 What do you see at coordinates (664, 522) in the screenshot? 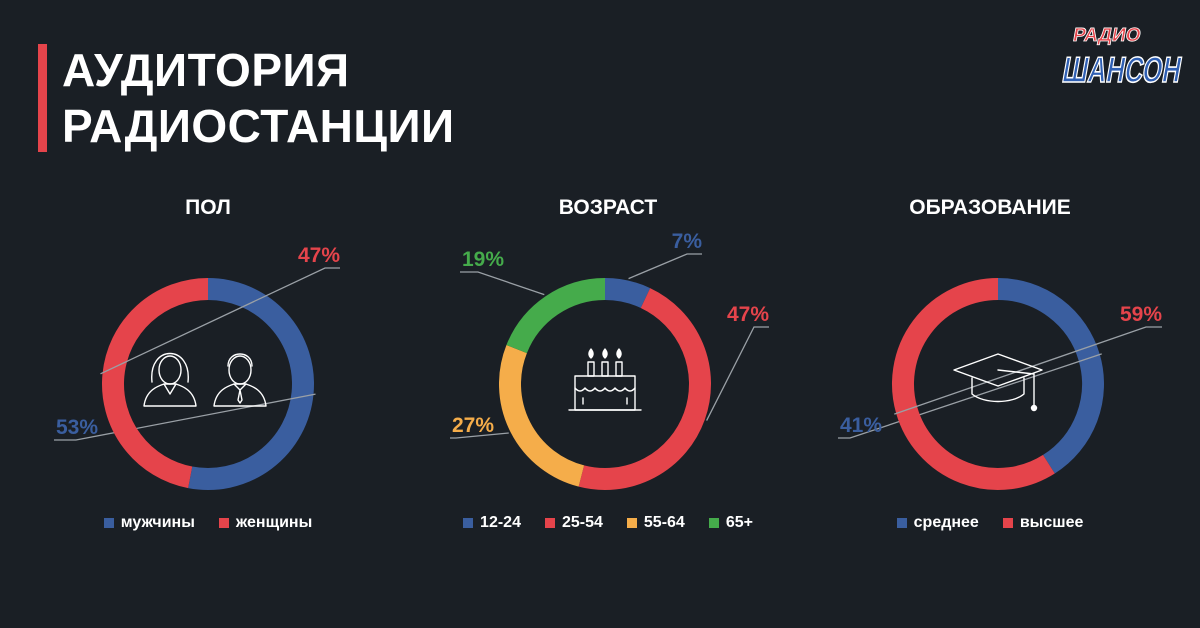
I see `legend-label: 55-64` at bounding box center [664, 522].